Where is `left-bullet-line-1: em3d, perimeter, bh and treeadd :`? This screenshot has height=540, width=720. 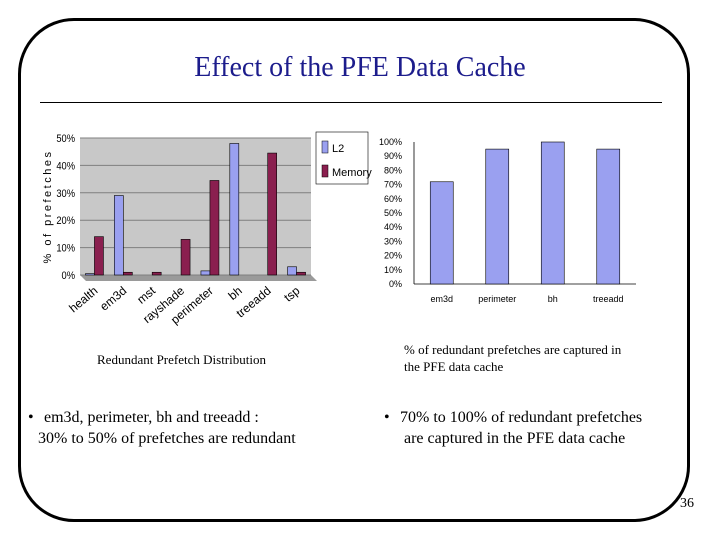 left-bullet-line-1: em3d, perimeter, bh and treeadd : is located at coordinates (151, 417).